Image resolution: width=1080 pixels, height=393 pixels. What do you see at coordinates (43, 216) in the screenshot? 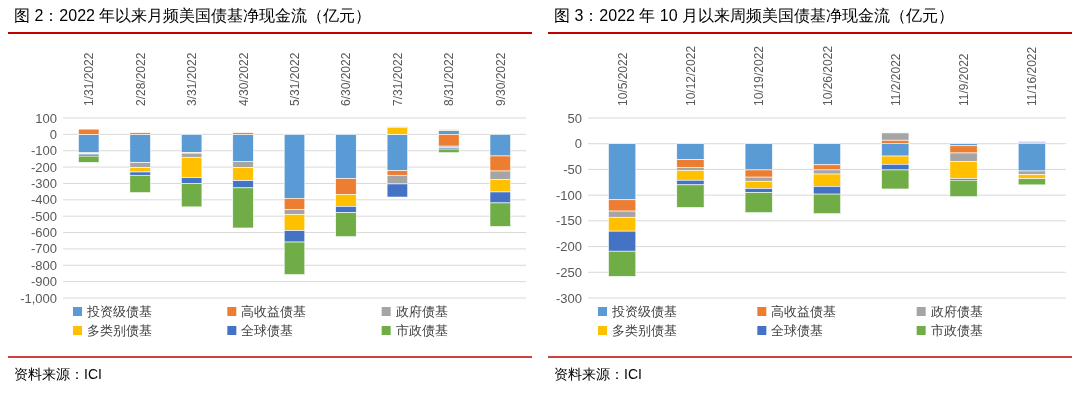
I see `y-tick-label: -500` at bounding box center [43, 216].